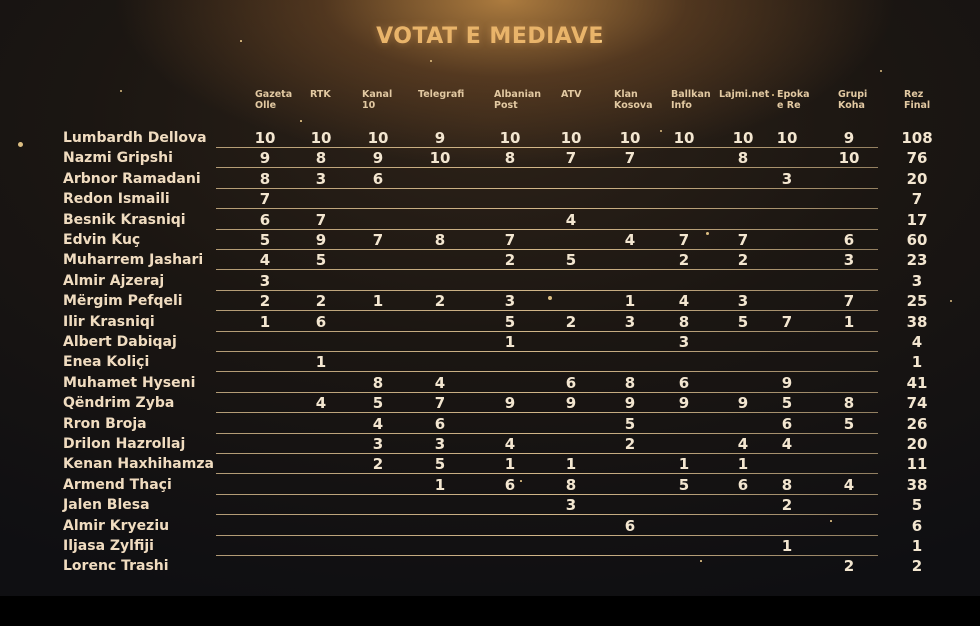  I want to click on table-row: Muhamet Hyseni 8 4 6 8 6 9 41, so click(490, 383).